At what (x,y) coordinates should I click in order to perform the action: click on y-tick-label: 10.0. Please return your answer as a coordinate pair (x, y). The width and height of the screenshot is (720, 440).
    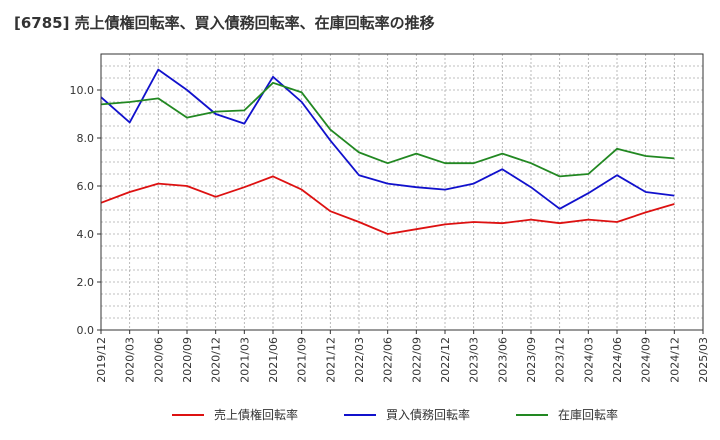
    Looking at the image, I should click on (82, 90).